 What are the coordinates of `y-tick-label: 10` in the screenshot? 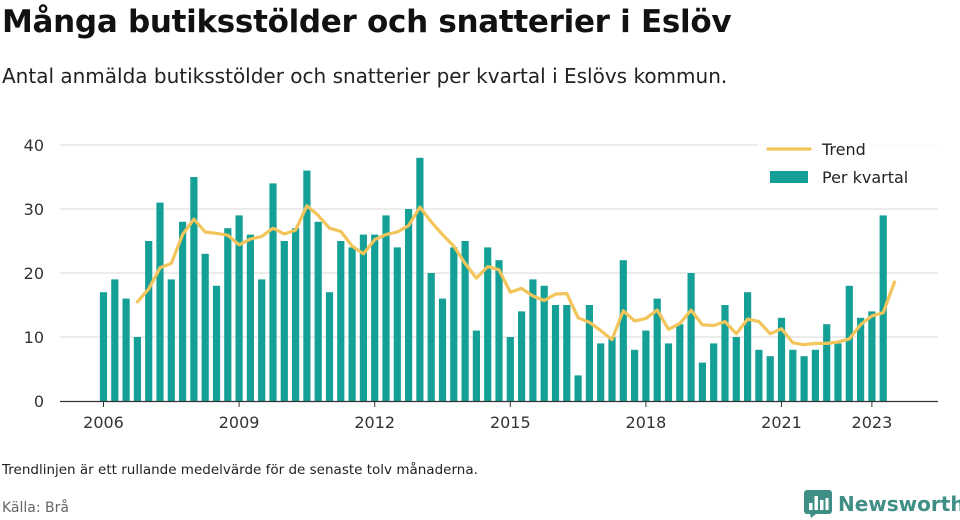 It's located at (34, 337).